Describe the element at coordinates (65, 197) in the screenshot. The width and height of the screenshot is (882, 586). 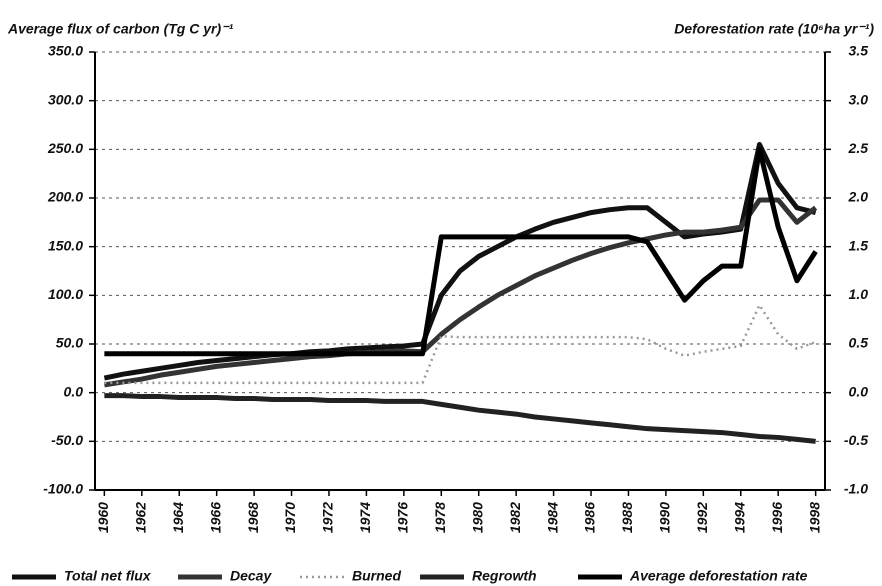
I see `y-tick-label: 200.0` at that location.